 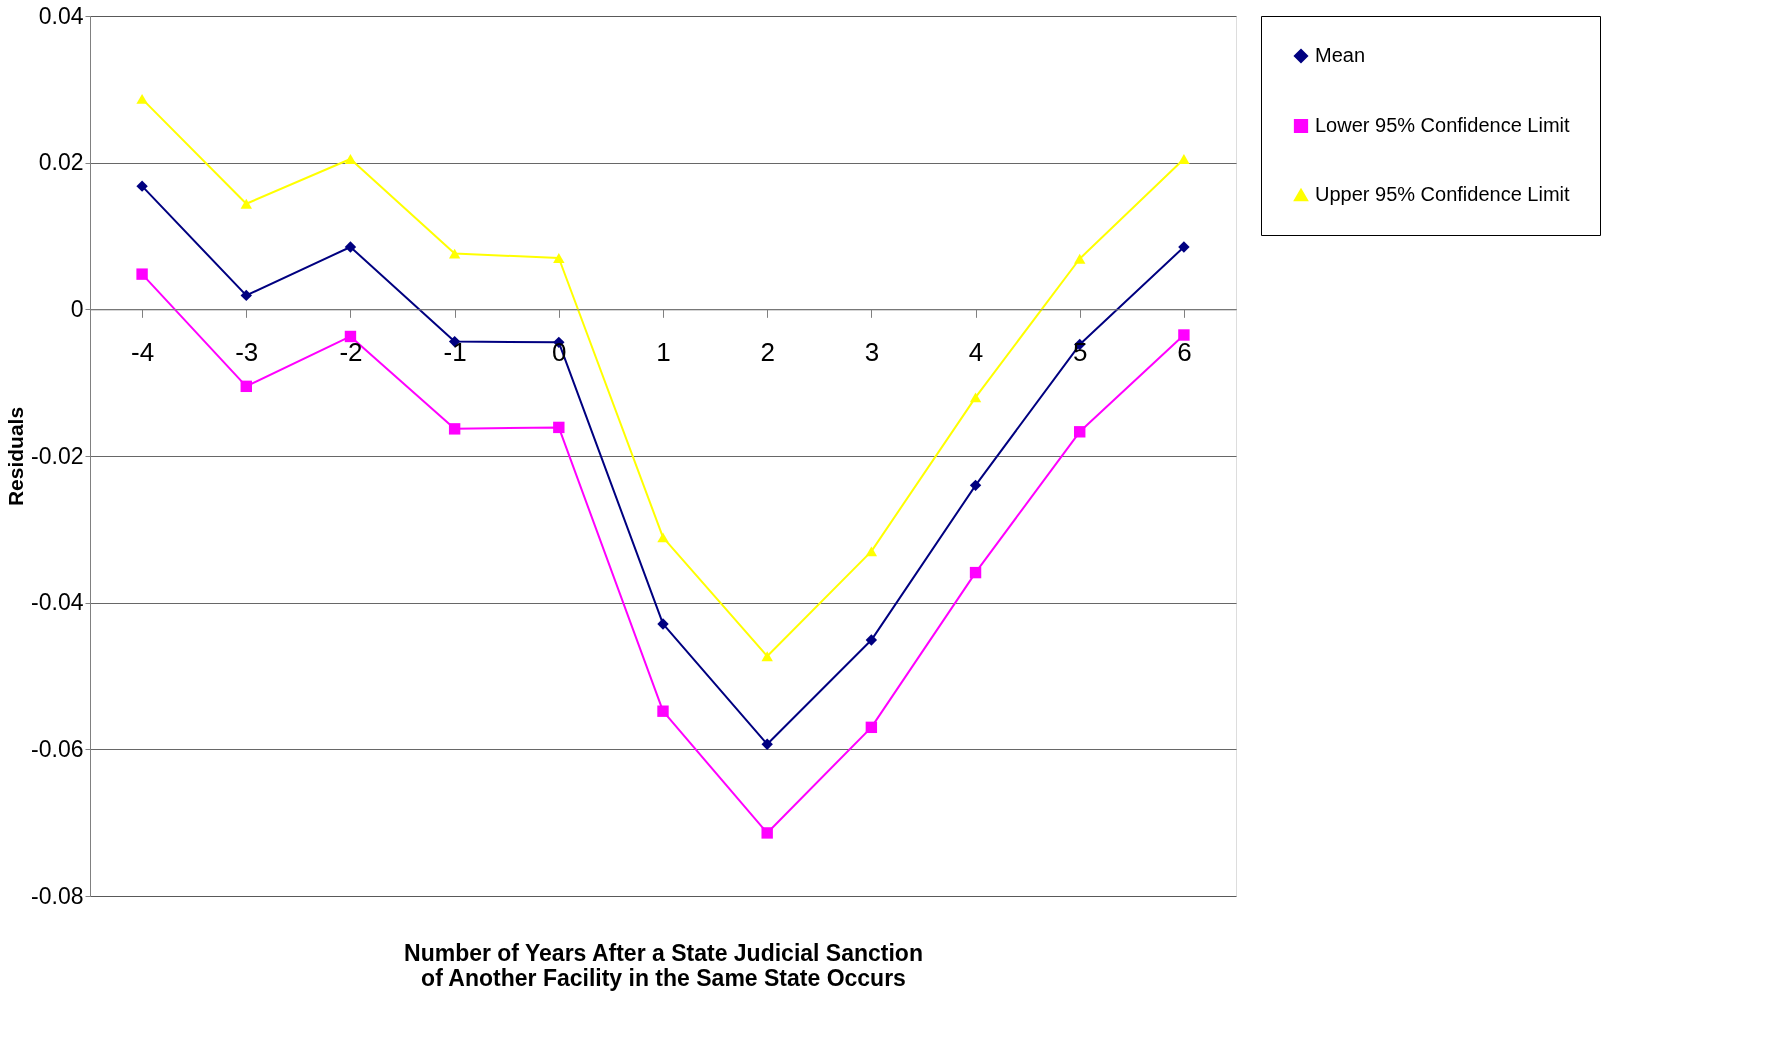 I want to click on x-tick-label: 3, so click(x=872, y=351).